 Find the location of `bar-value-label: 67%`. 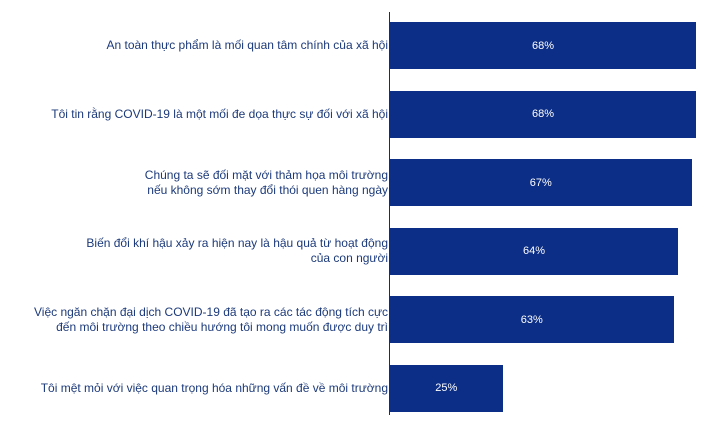

bar-value-label: 67% is located at coordinates (540, 182).